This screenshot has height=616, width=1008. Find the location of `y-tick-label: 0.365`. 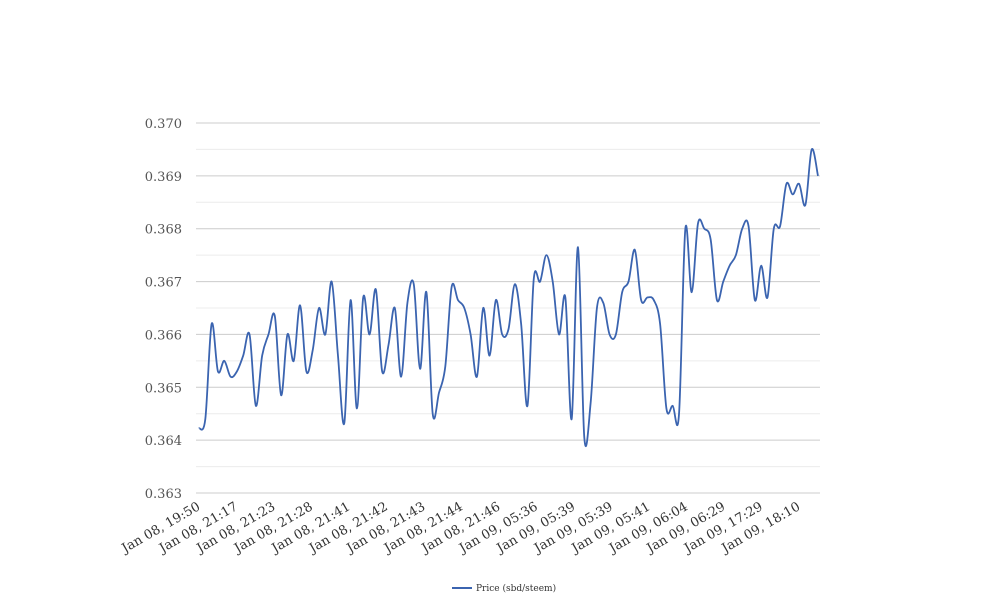

y-tick-label: 0.365 is located at coordinates (163, 388).